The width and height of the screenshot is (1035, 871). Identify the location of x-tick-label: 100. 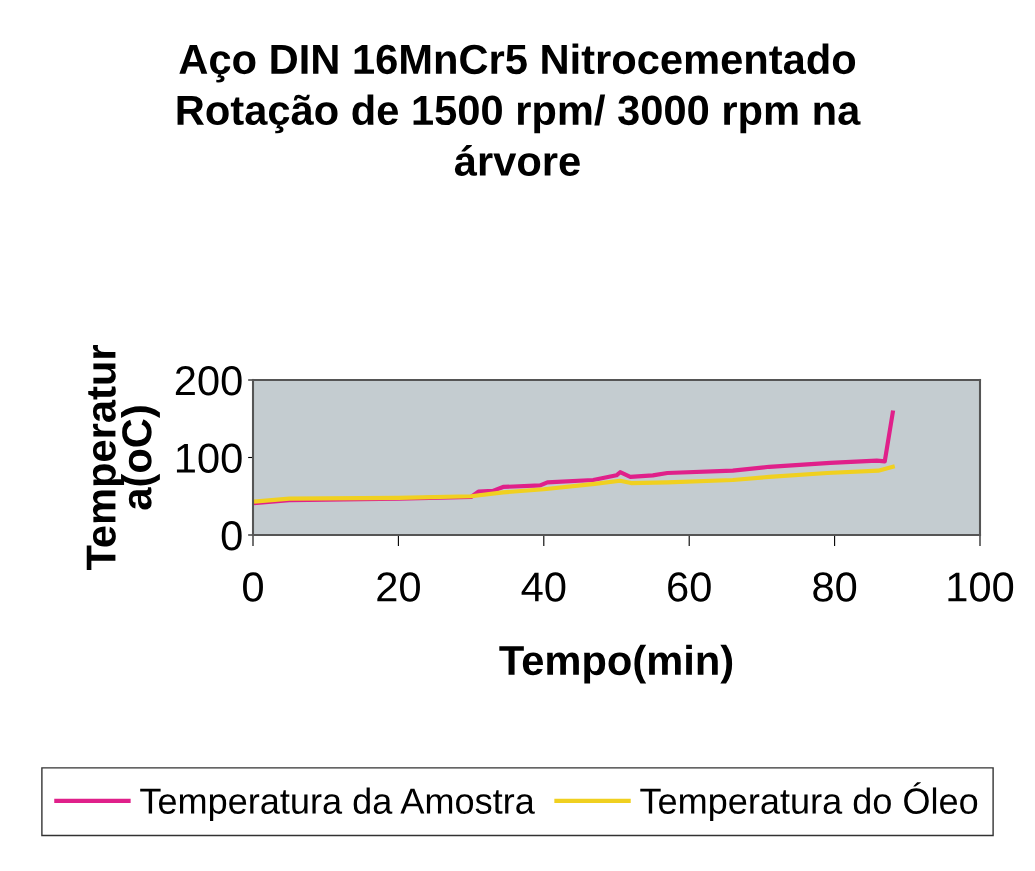
(981, 587).